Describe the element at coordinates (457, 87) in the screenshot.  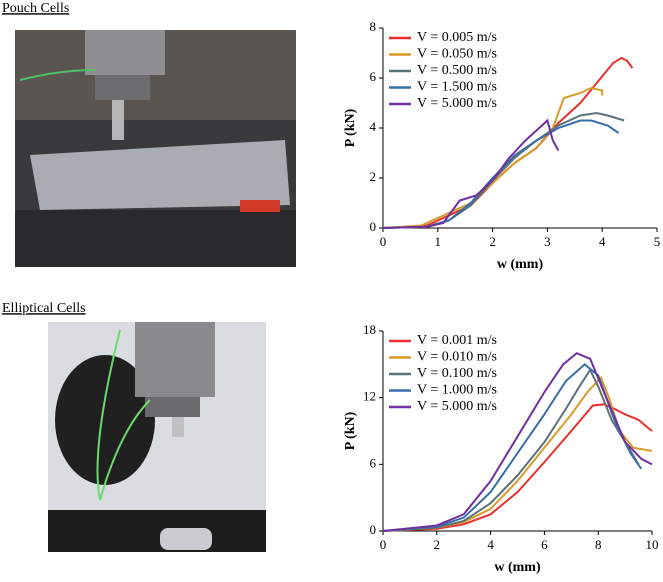
I see `legend-label: V = 1.500 m/s` at that location.